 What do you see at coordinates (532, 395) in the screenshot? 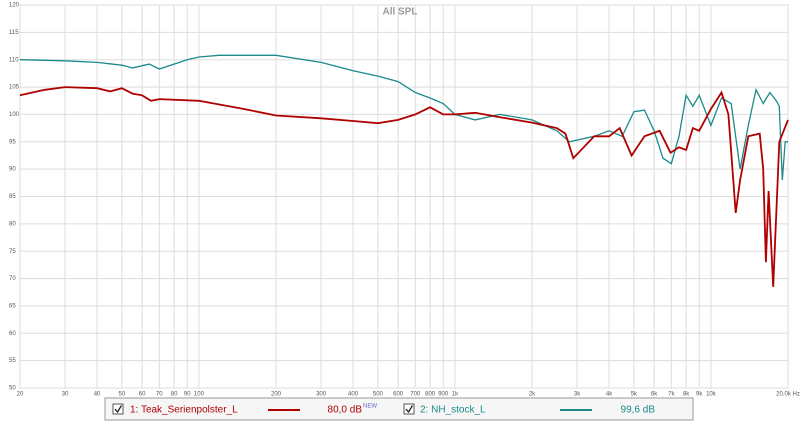
I see `x-tick-label: 2k` at bounding box center [532, 395].